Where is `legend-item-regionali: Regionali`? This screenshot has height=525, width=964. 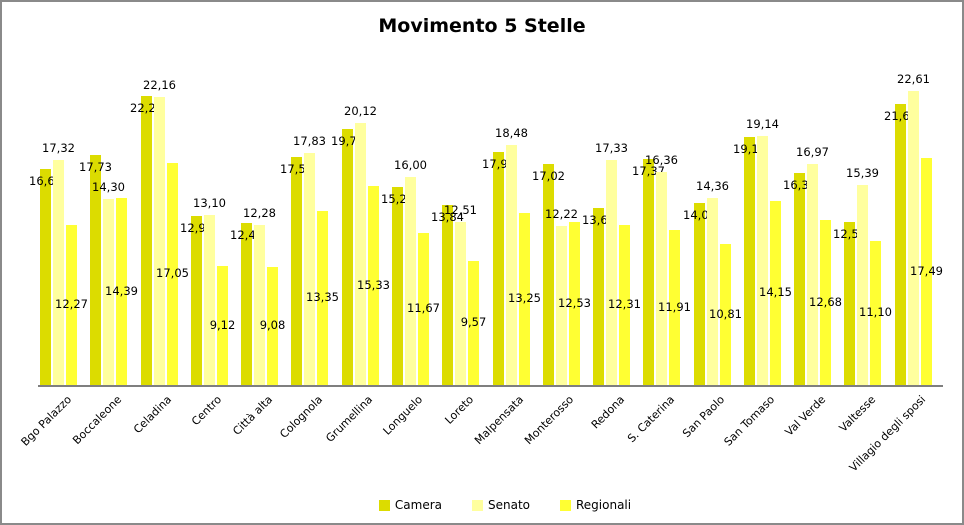
legend-item-regionali: Regionali is located at coordinates (595, 505).